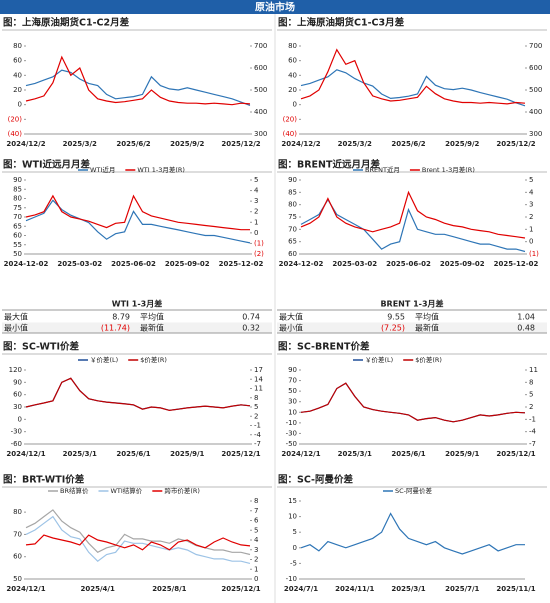  I want to click on x-tick-label: 2025/9/2, so click(187, 144).